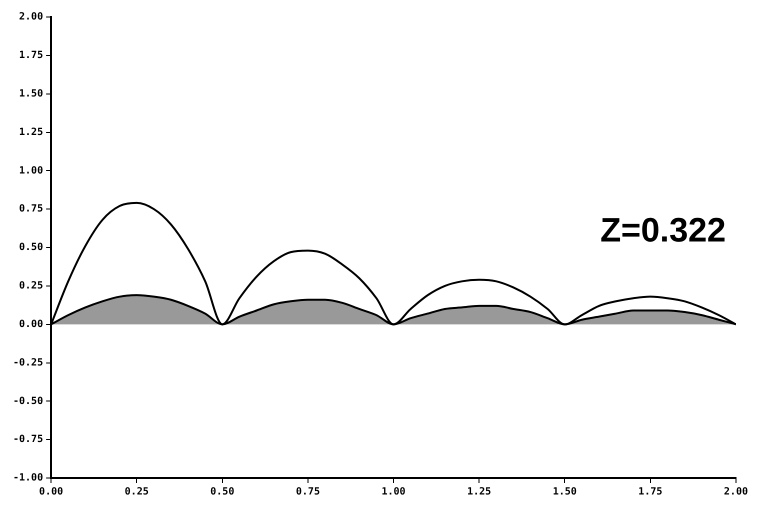 Image resolution: width=759 pixels, height=511 pixels. What do you see at coordinates (31, 170) in the screenshot?
I see `y-tick-label: 1.00` at bounding box center [31, 170].